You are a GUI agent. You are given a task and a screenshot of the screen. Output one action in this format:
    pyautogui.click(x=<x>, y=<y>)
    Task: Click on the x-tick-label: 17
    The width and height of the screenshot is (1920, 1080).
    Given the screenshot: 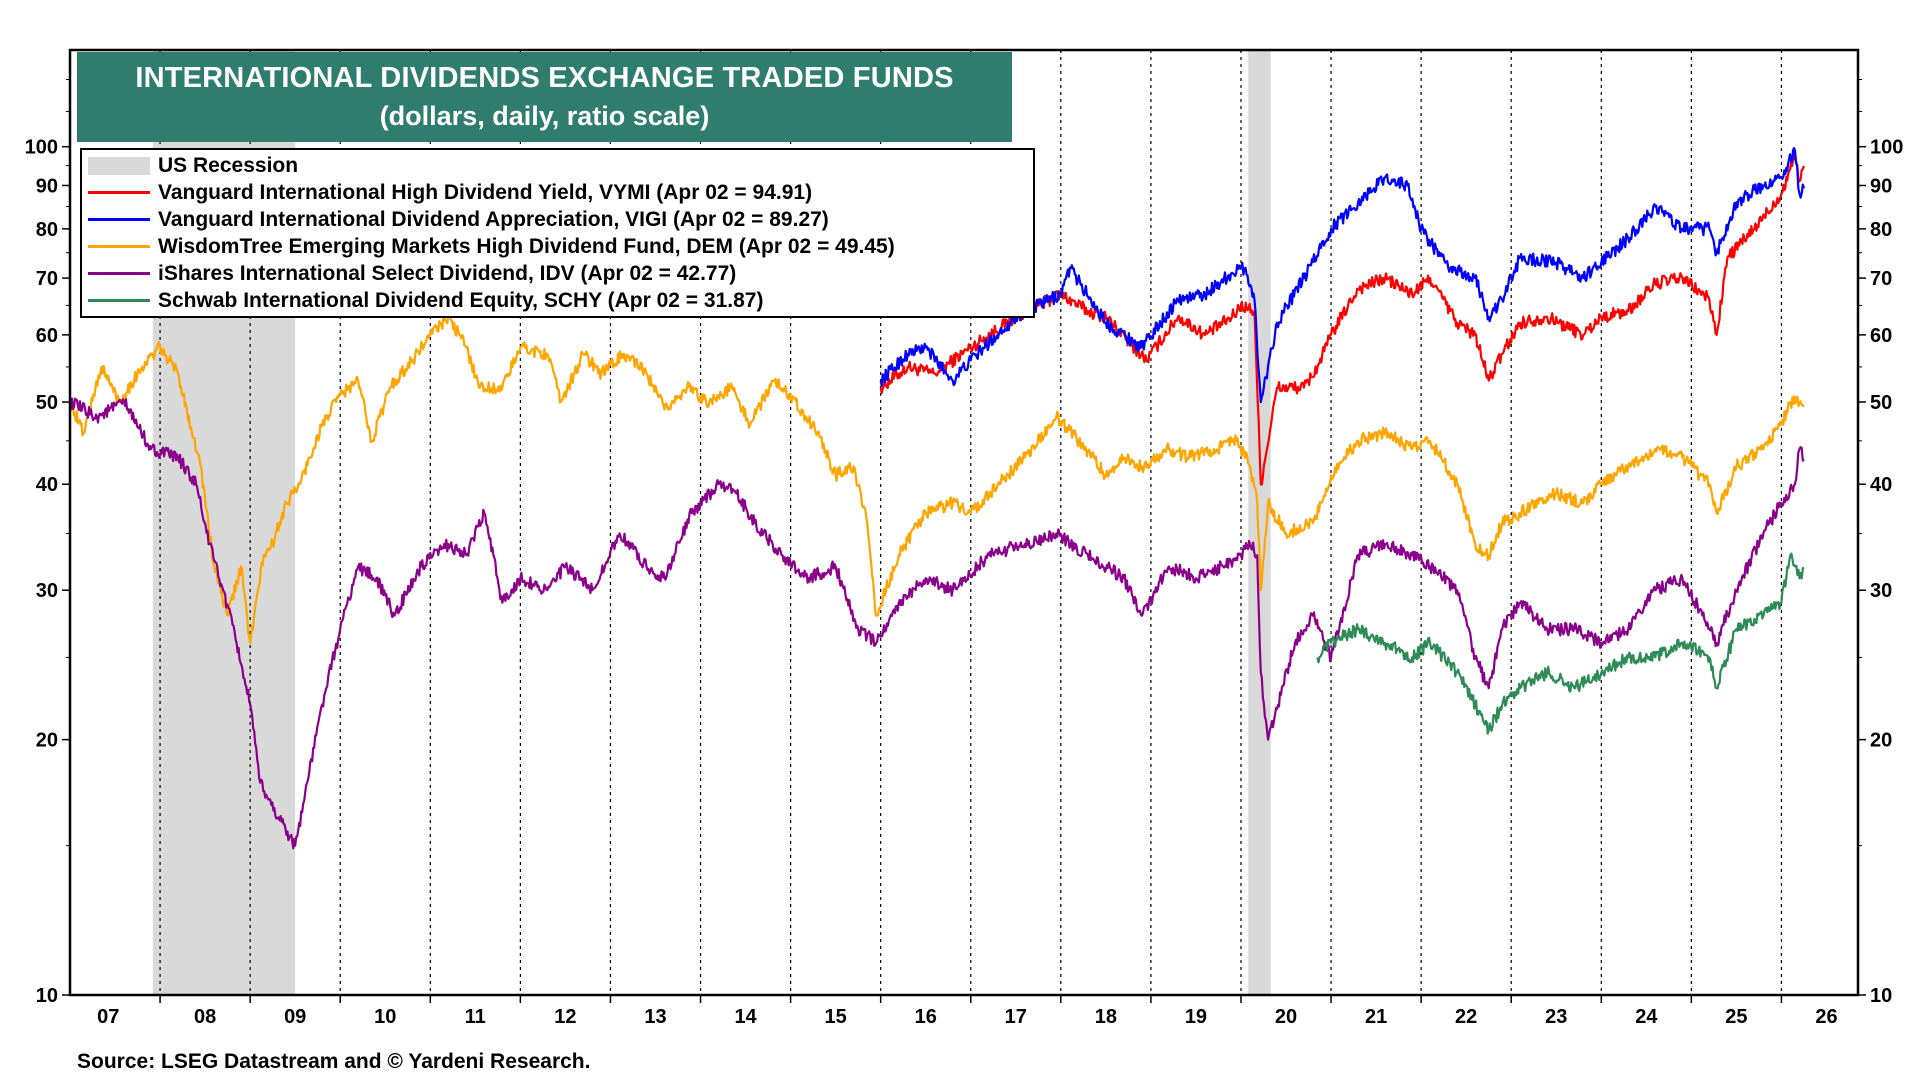 What is the action you would take?
    pyautogui.click(x=1016, y=1017)
    